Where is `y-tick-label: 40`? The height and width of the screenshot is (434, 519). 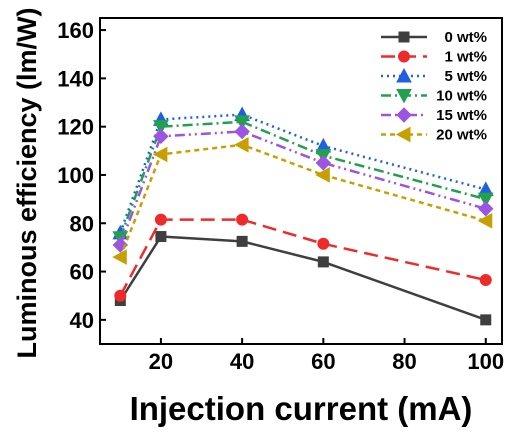 y-tick-label: 40 is located at coordinates (82, 320).